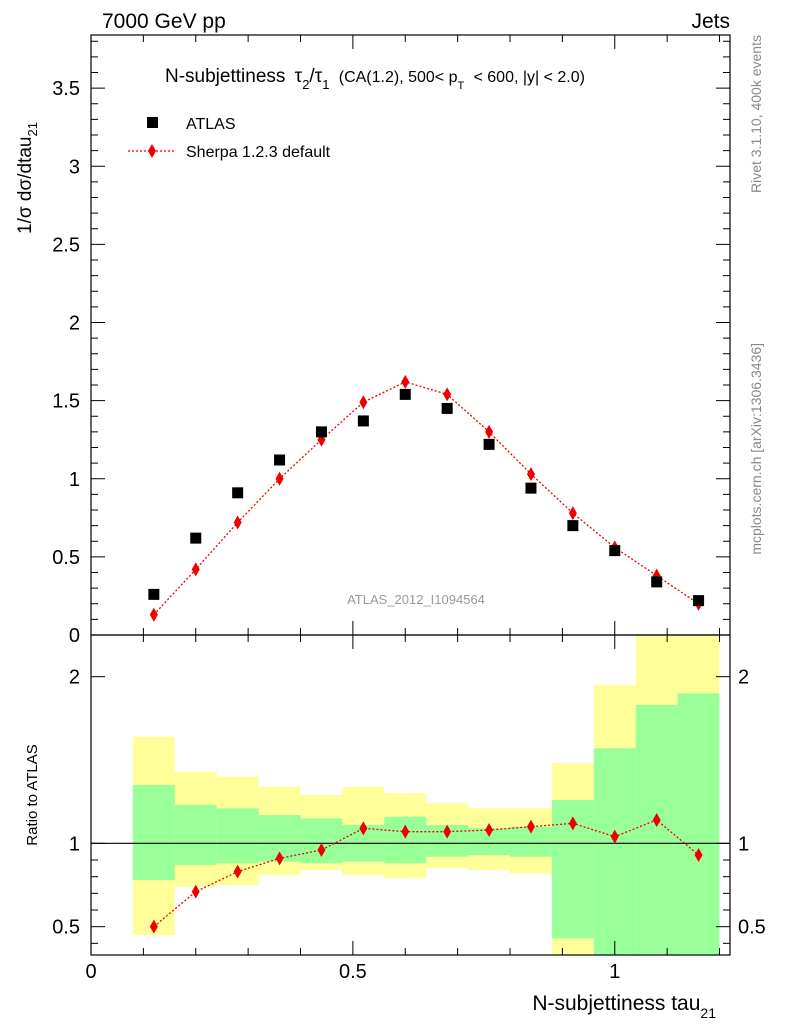 Image resolution: width=786 pixels, height=1024 pixels. I want to click on y-tick-label-top-7: 3.5, so click(66, 89).